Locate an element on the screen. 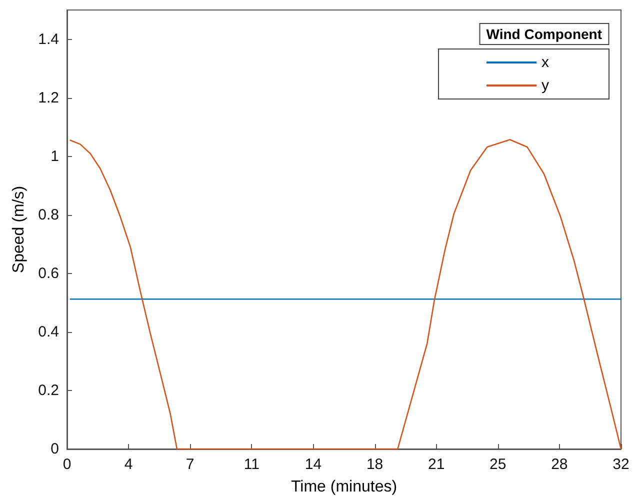  y-tick-label: 0.2 is located at coordinates (48, 390).